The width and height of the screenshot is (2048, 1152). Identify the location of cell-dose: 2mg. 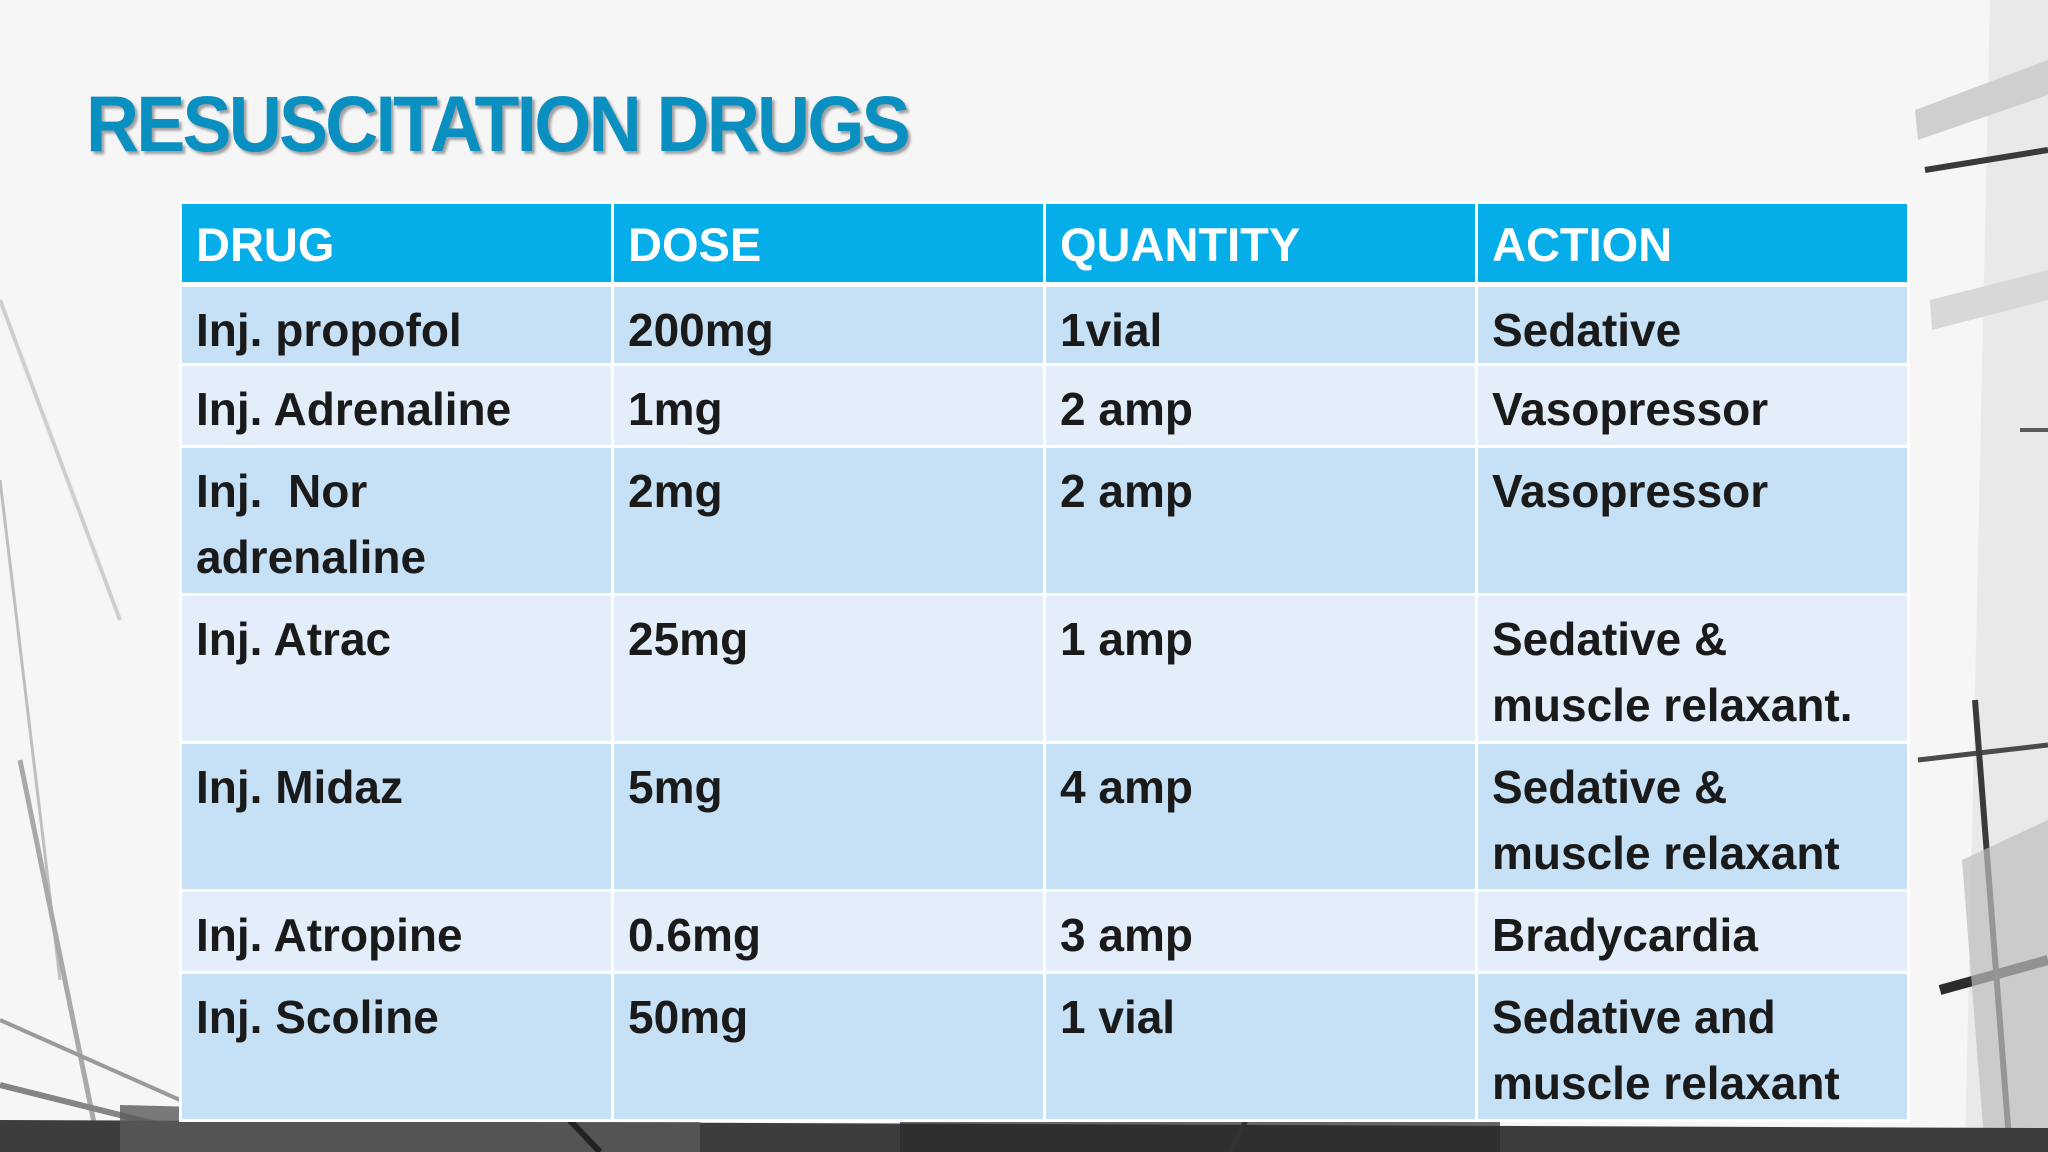
(828, 520).